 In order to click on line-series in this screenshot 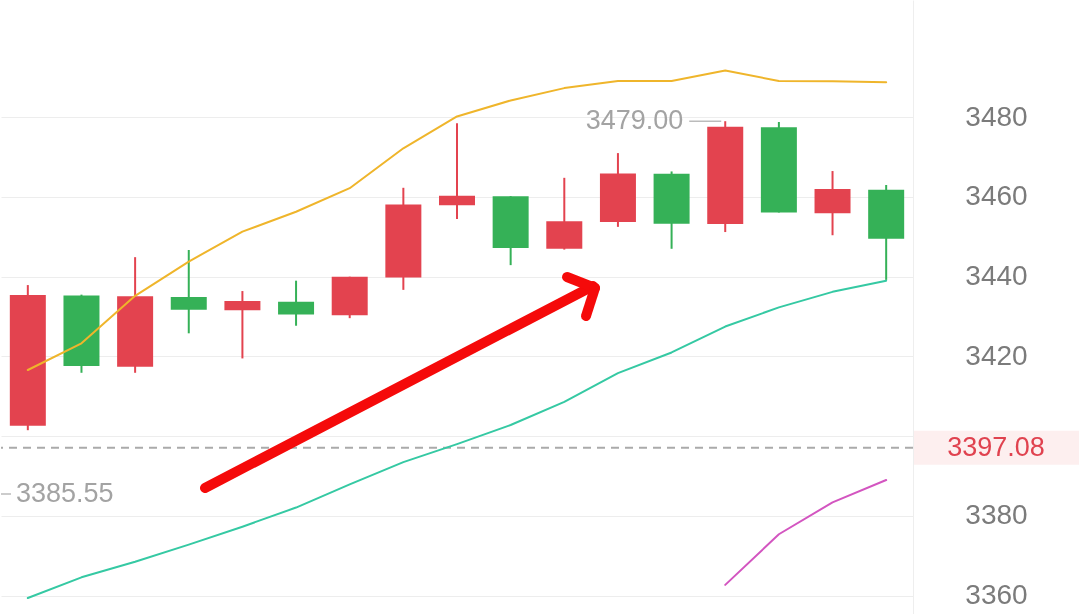, I will do `click(806, 532)`.